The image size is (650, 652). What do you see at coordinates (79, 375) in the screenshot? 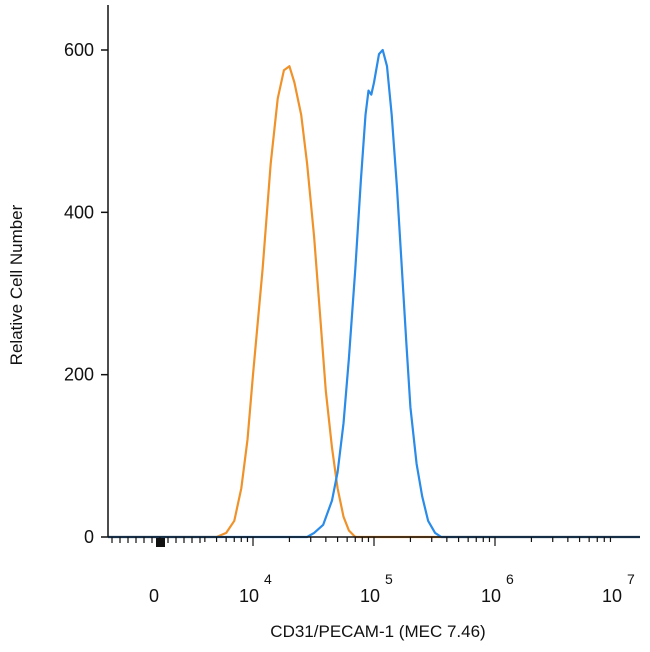
I see `y-tick-label: 200` at bounding box center [79, 375].